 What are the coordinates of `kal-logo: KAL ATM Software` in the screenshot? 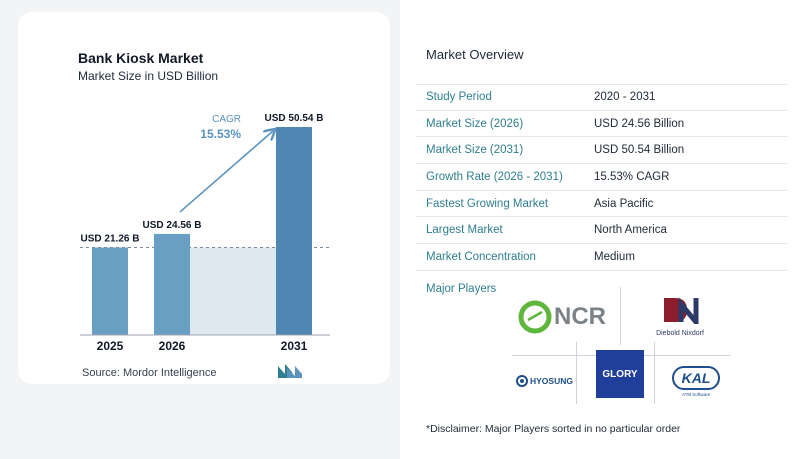 It's located at (696, 381).